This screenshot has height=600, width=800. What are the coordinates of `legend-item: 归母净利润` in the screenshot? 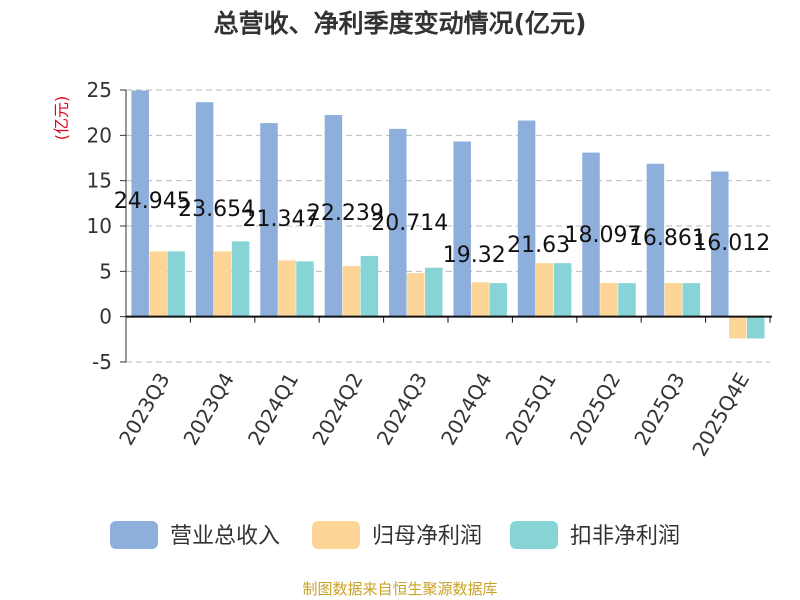 It's located at (397, 535).